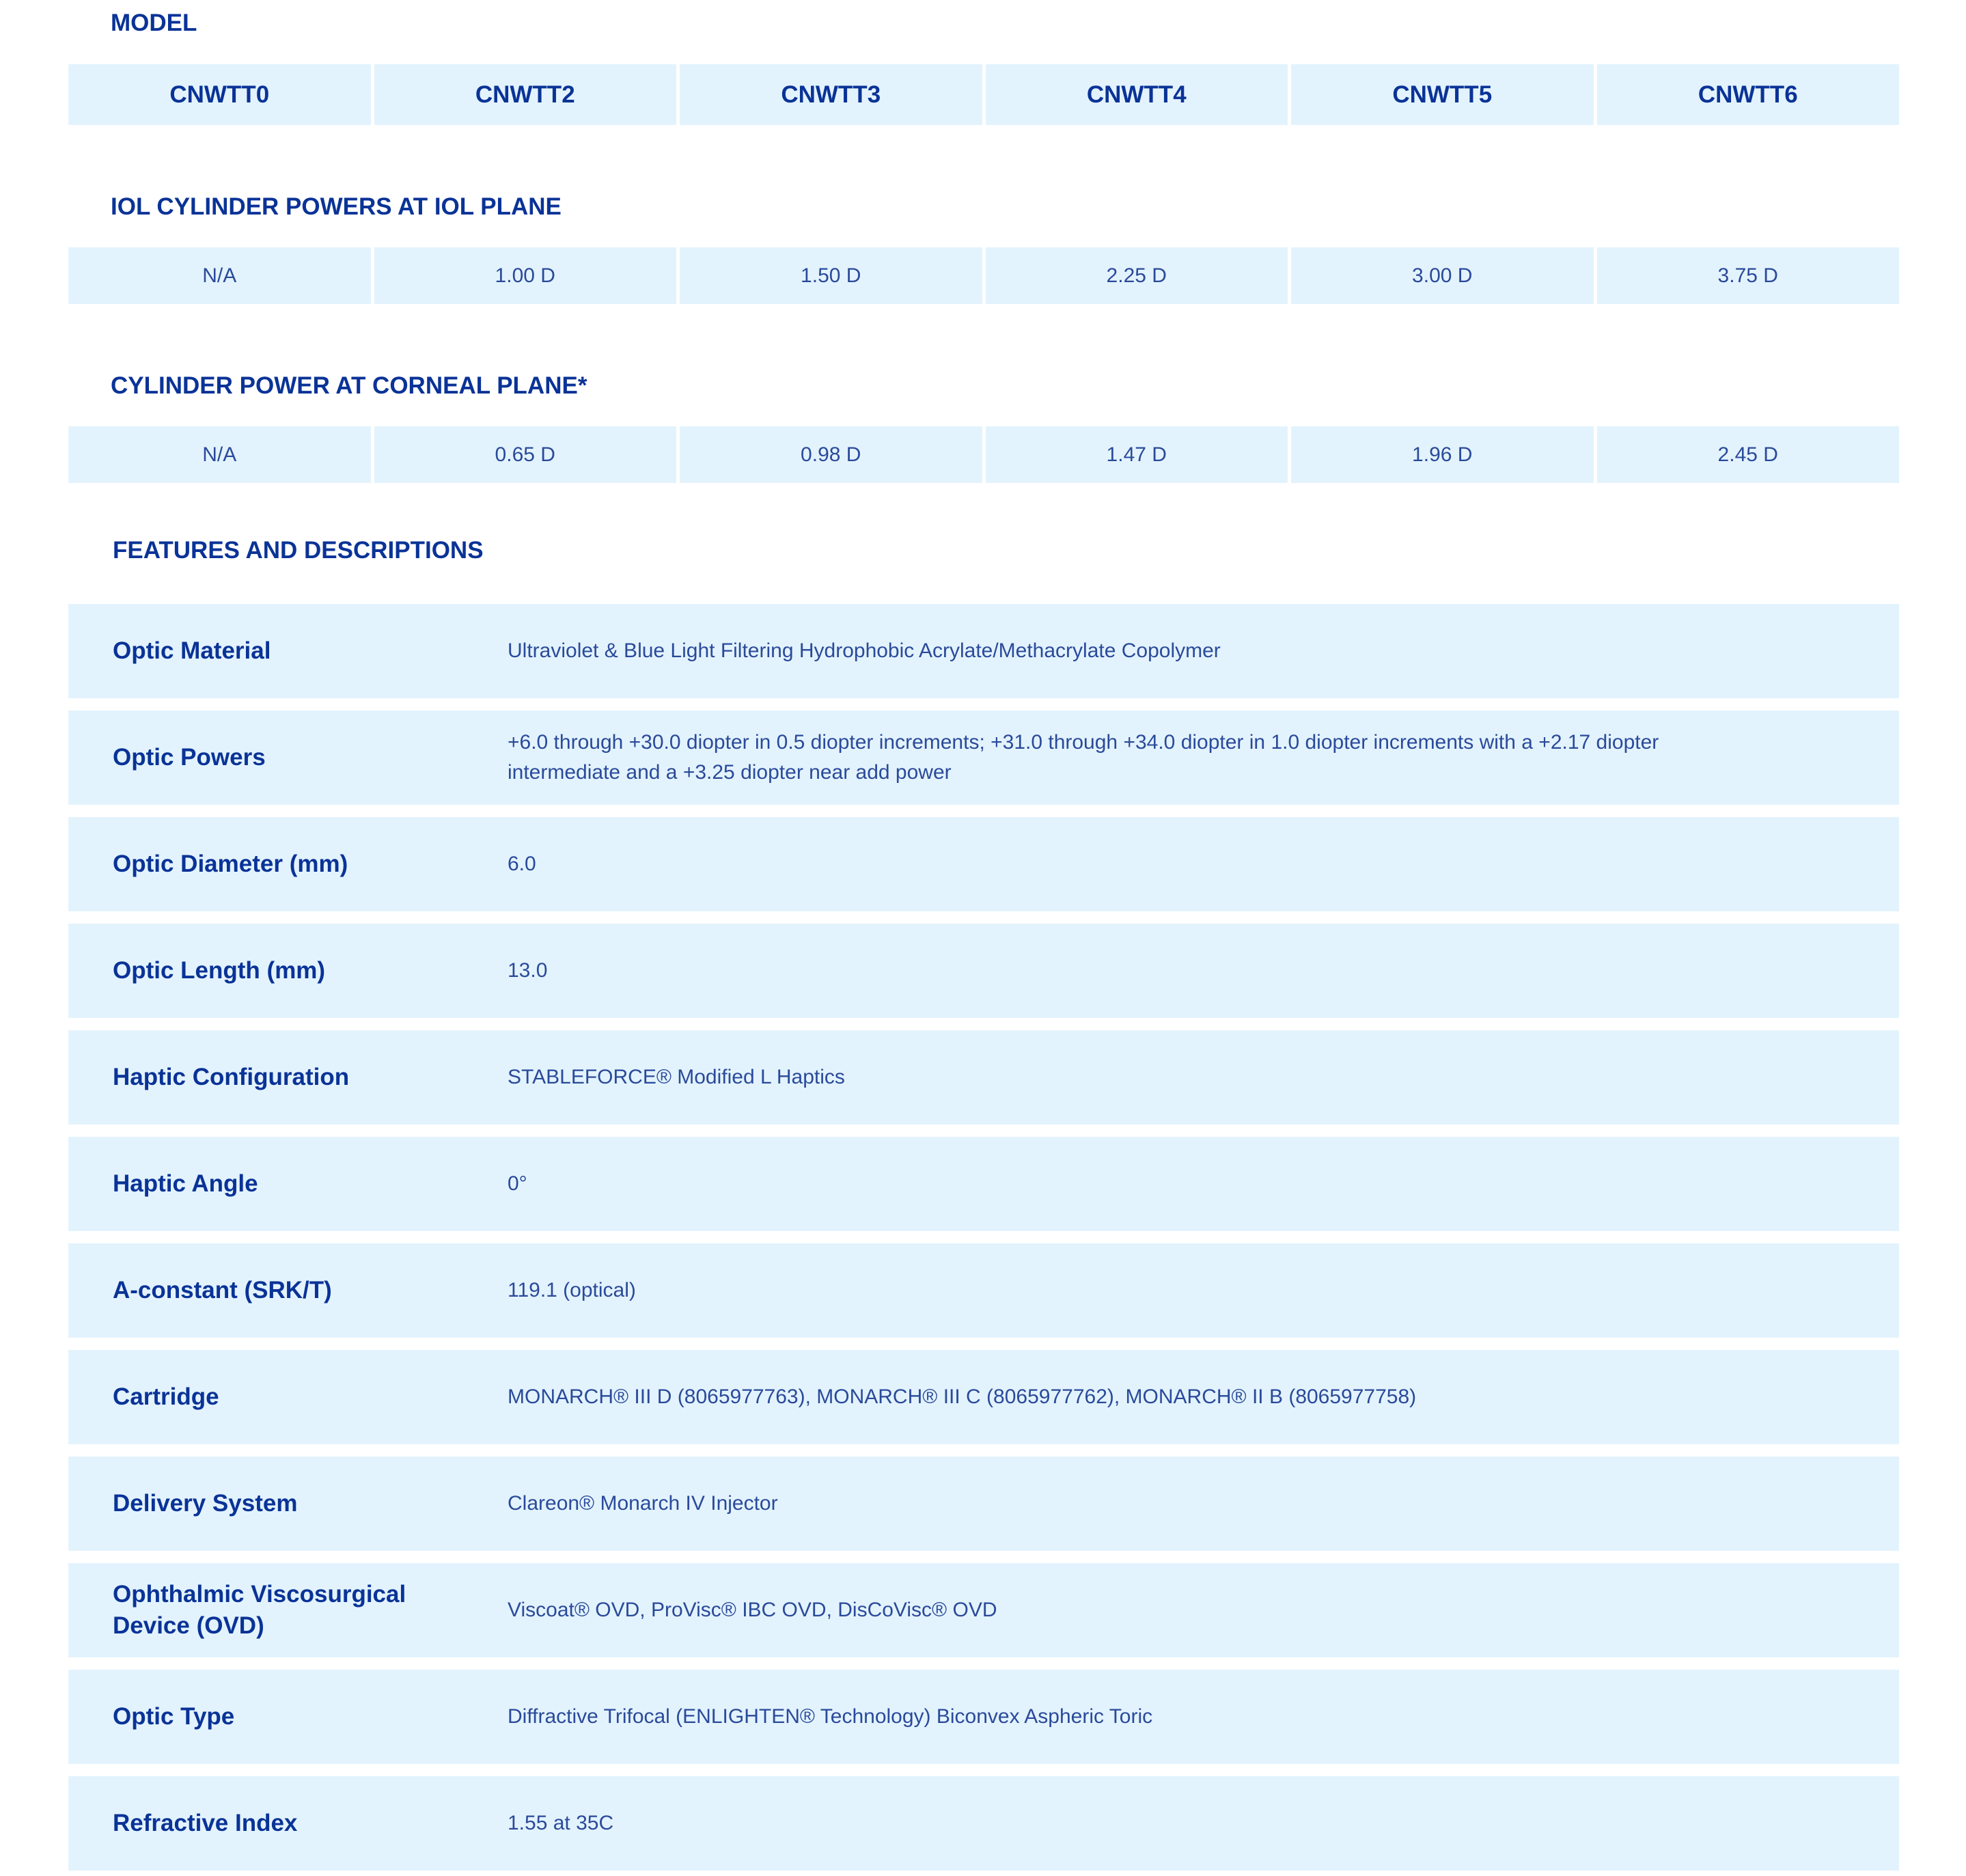 Image resolution: width=1966 pixels, height=1876 pixels. Describe the element at coordinates (983, 971) in the screenshot. I see `feature-row: Optic Length (mm) 13.0` at that location.